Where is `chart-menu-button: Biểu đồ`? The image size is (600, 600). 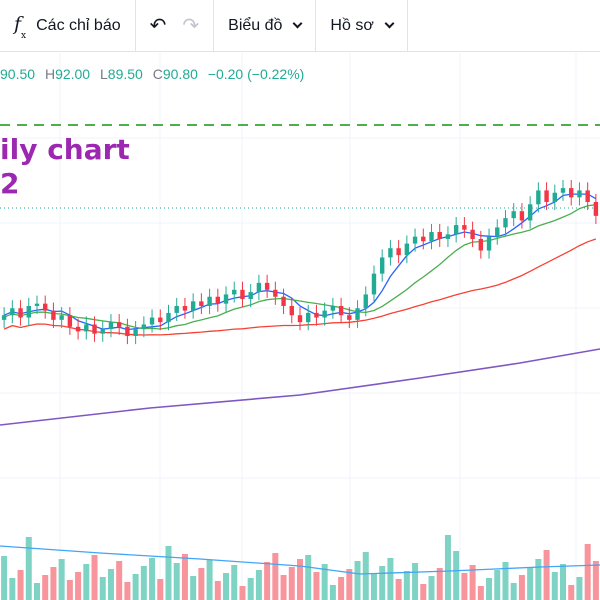 chart-menu-button: Biểu đồ is located at coordinates (264, 25).